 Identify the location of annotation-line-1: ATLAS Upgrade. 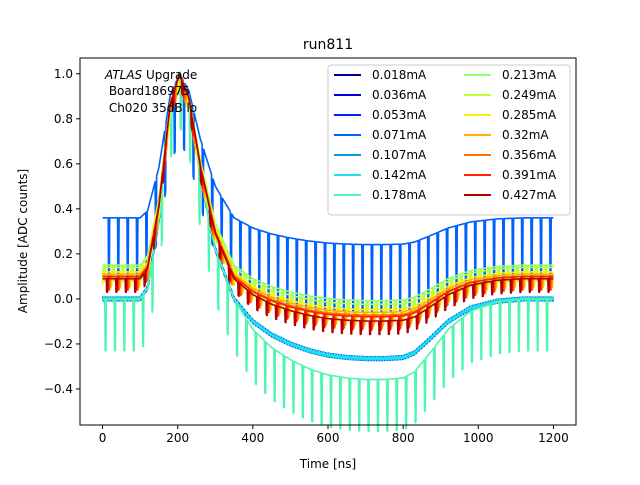
(150, 75).